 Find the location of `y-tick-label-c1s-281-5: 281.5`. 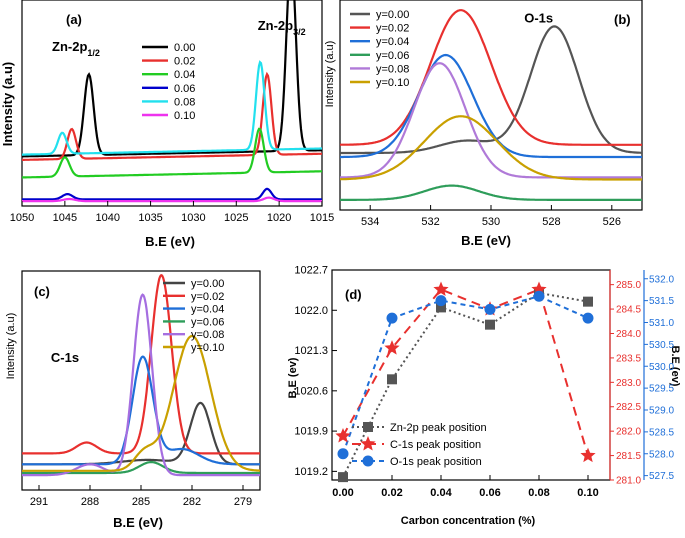

y-tick-label-c1s-281-5: 281.5 is located at coordinates (628, 456).